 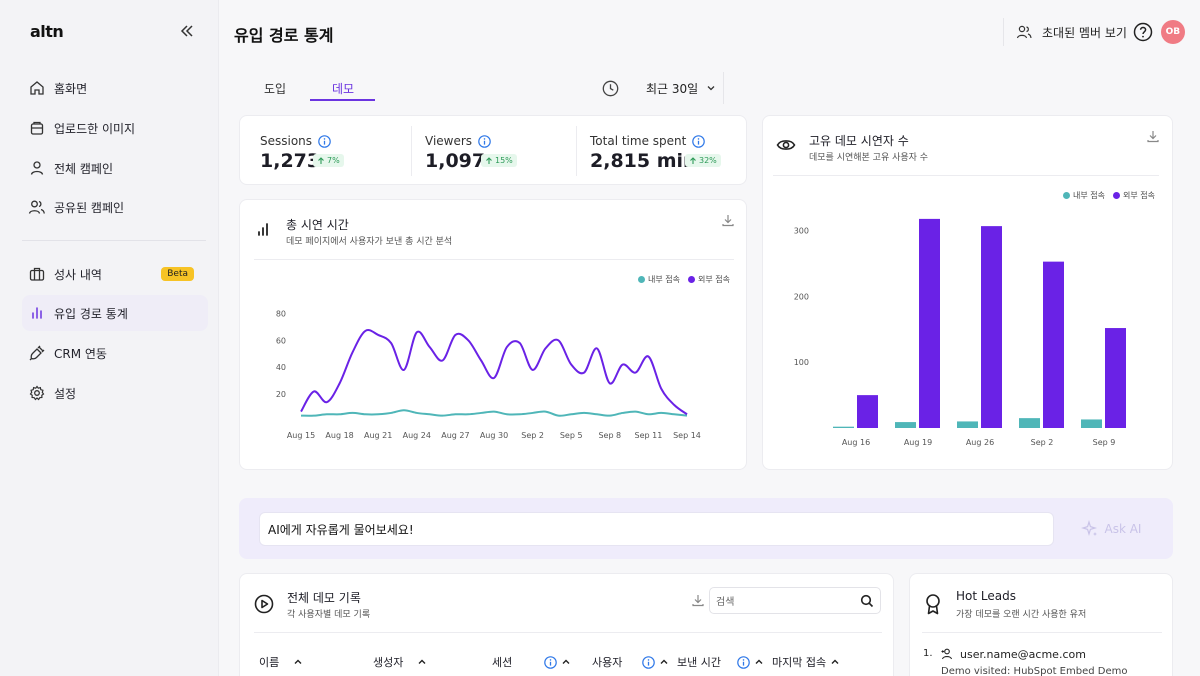 I want to click on column-header-users: 사용자, so click(x=630, y=662).